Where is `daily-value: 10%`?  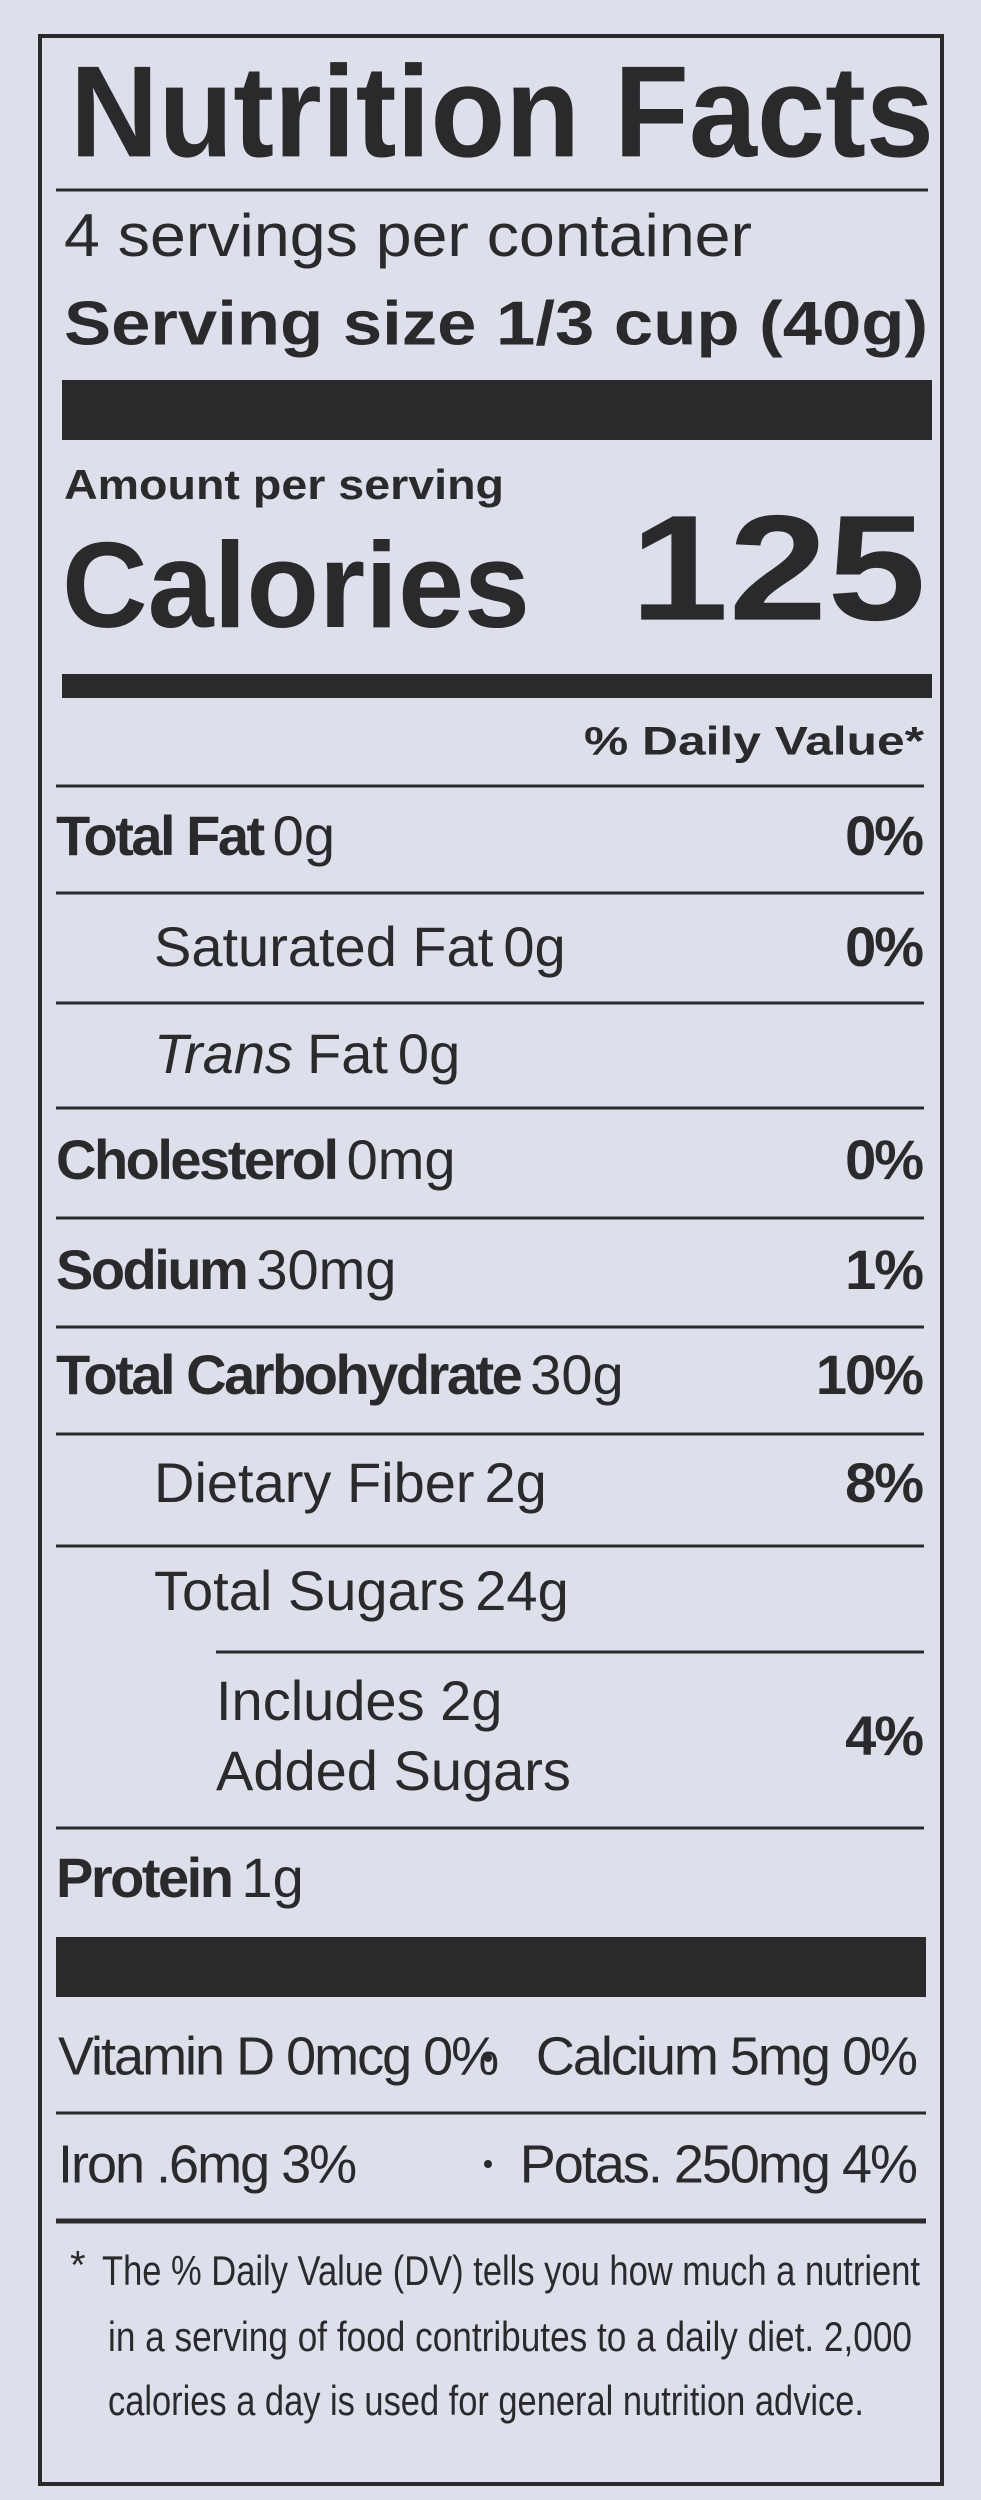 daily-value: 10% is located at coordinates (869, 1374).